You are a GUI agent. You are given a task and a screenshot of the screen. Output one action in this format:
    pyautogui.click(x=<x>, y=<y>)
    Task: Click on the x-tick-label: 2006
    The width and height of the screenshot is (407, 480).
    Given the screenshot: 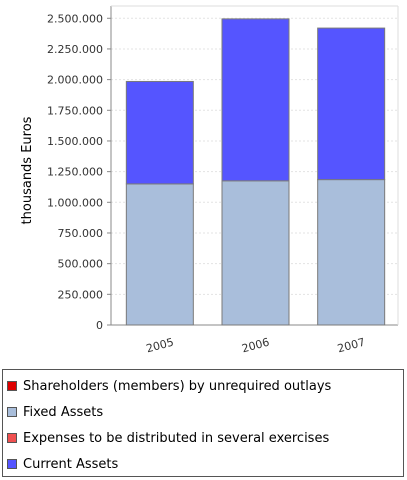 What is the action you would take?
    pyautogui.click(x=255, y=346)
    